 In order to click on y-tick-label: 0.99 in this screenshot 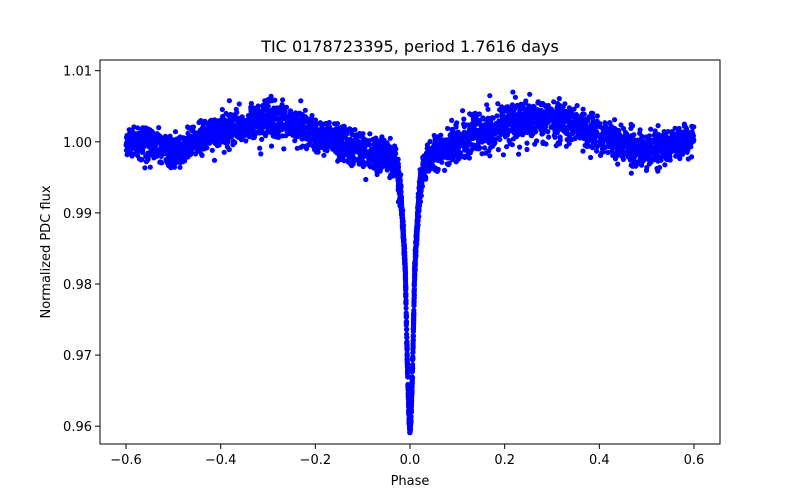, I will do `click(77, 214)`.